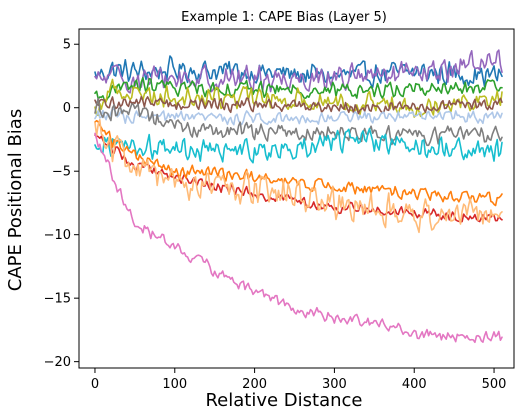 This screenshot has width=532, height=419. What do you see at coordinates (334, 384) in the screenshot?
I see `x-tick-label: 300` at bounding box center [334, 384].